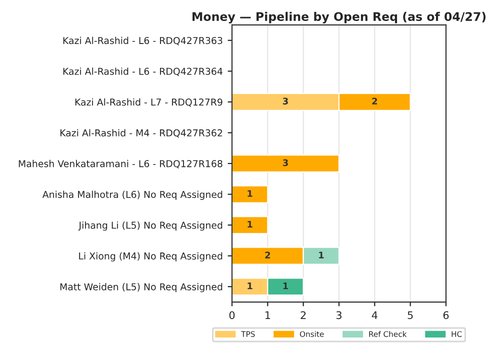  Describe the element at coordinates (267, 315) in the screenshot. I see `x-tick-label: 1` at that location.